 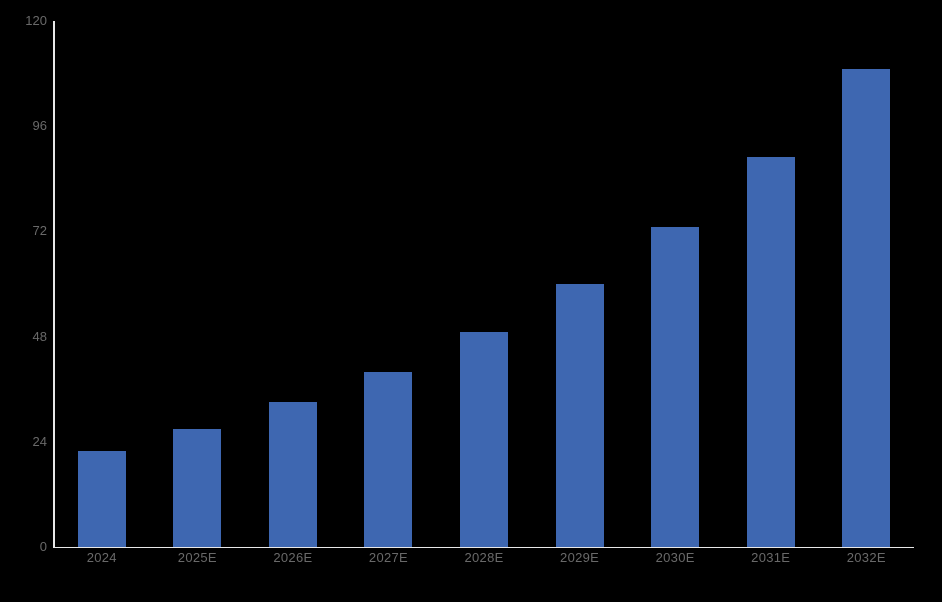 What do you see at coordinates (675, 387) in the screenshot?
I see `bar-2030E` at bounding box center [675, 387].